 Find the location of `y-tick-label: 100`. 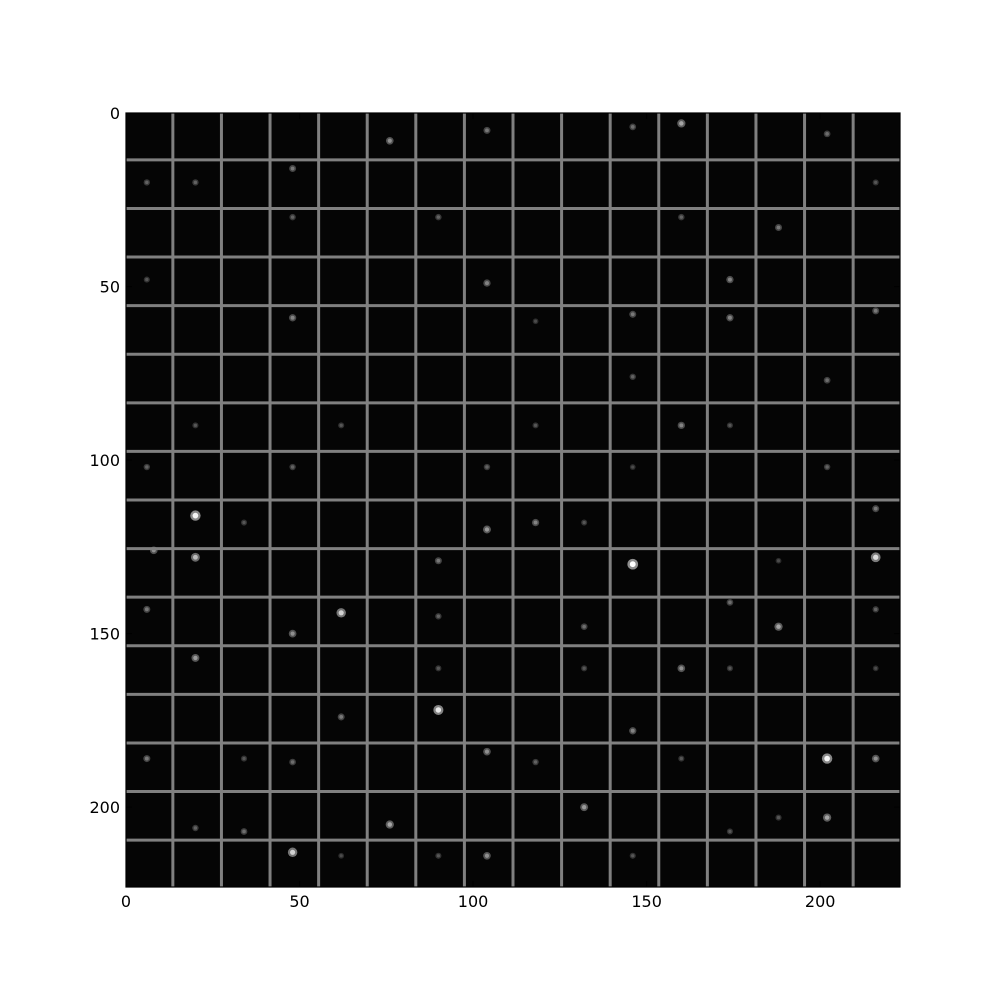

y-tick-label: 100 is located at coordinates (104, 460).